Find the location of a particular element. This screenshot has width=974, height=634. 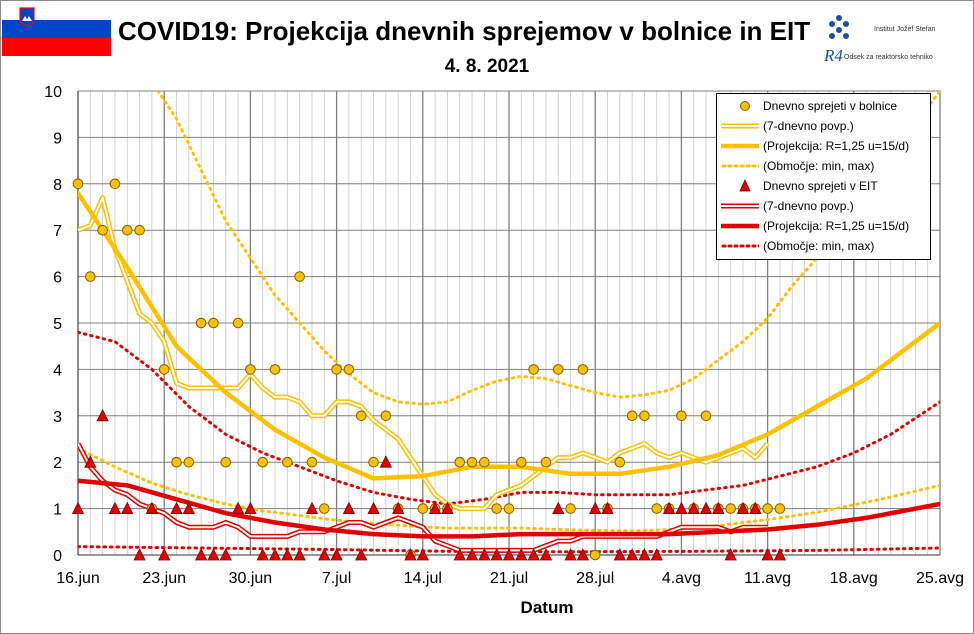

r4-logo: R4 is located at coordinates (833, 55).